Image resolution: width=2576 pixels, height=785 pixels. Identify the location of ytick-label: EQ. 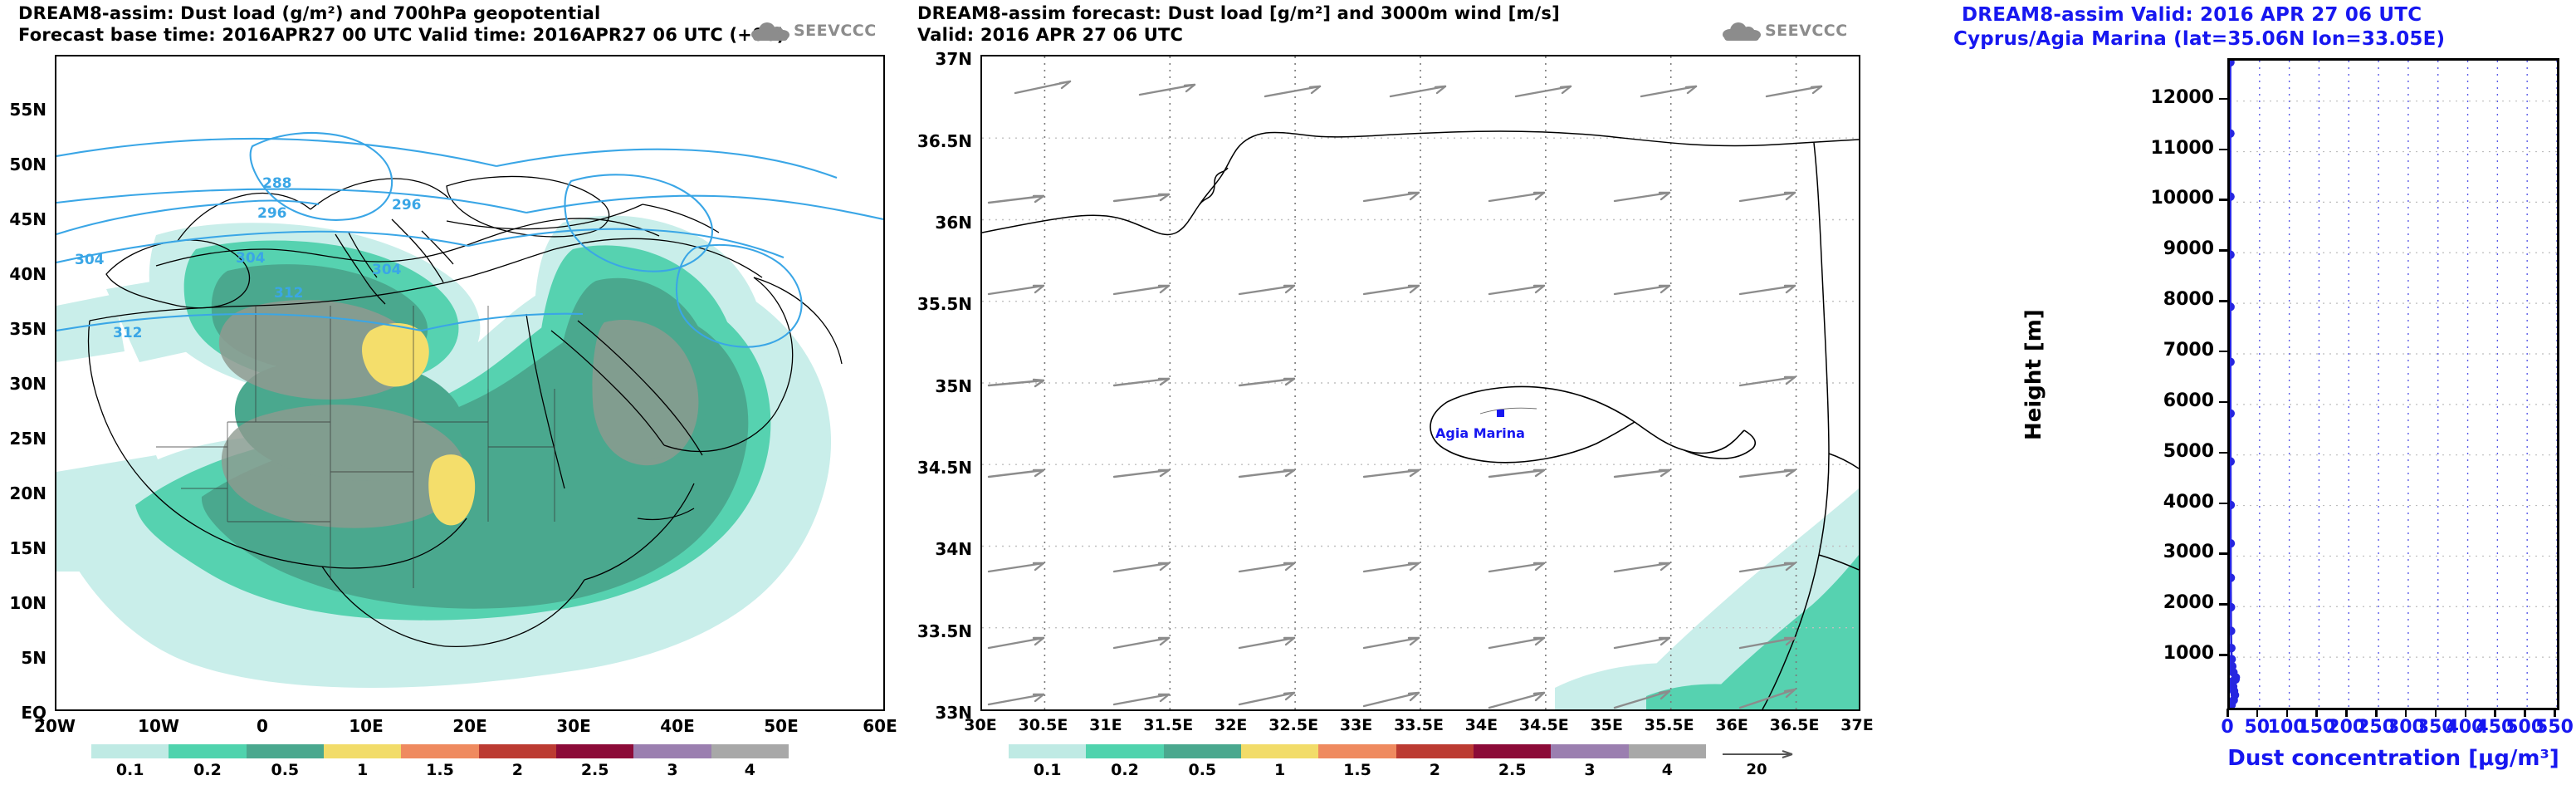
(33, 713).